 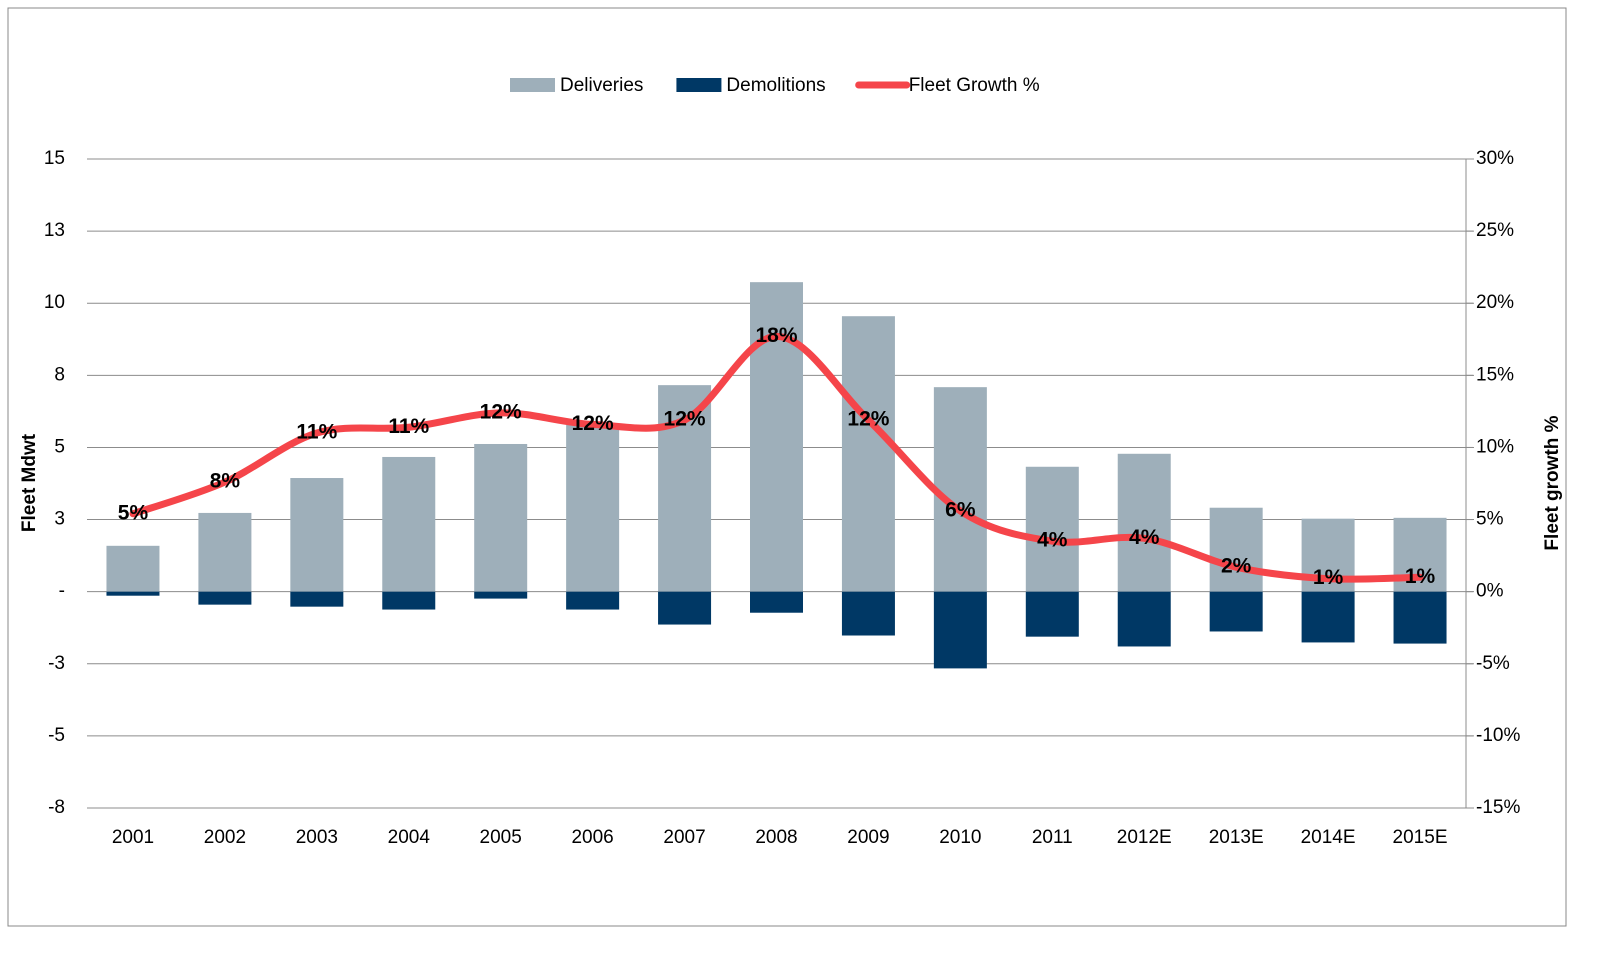 What do you see at coordinates (960, 509) in the screenshot?
I see `data-label: 6%` at bounding box center [960, 509].